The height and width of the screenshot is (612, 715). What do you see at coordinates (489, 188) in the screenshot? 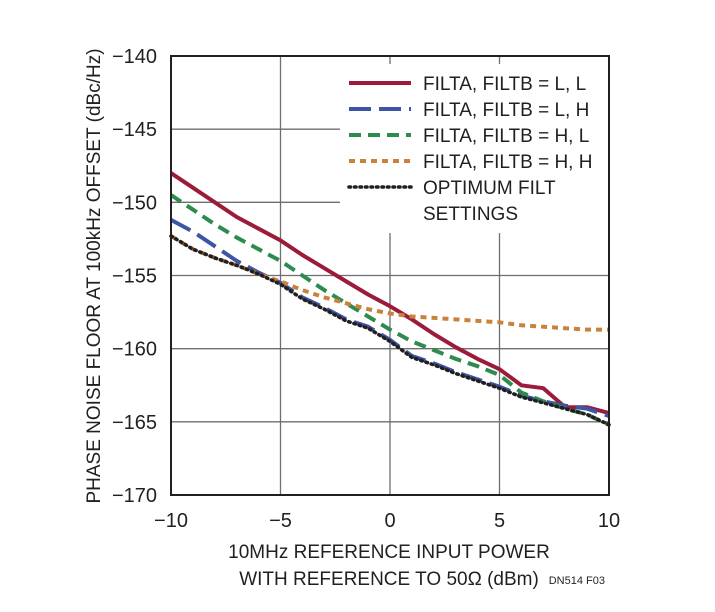
I see `legend-label-5-line-1: OPTIMUM FILT` at bounding box center [489, 188].